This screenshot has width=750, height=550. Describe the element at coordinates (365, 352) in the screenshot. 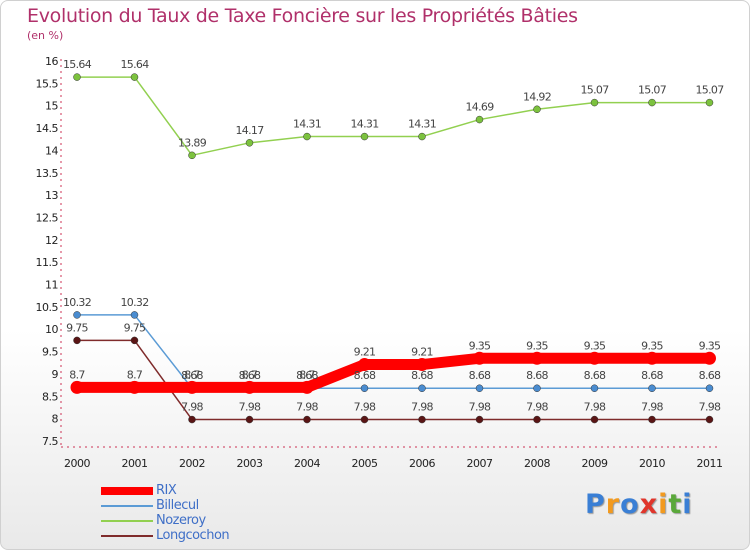

I see `data-label-rix: 9.21` at that location.